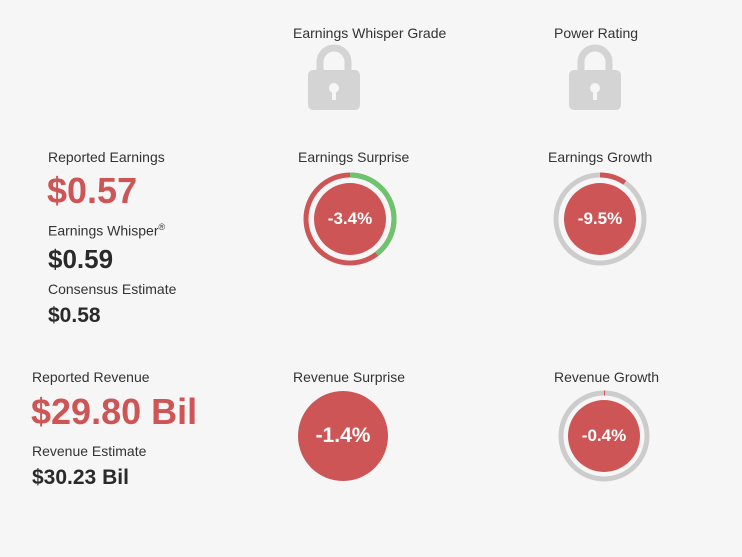 The height and width of the screenshot is (557, 742). Describe the element at coordinates (607, 377) in the screenshot. I see `revenue-growth-label: Revenue Growth` at that location.